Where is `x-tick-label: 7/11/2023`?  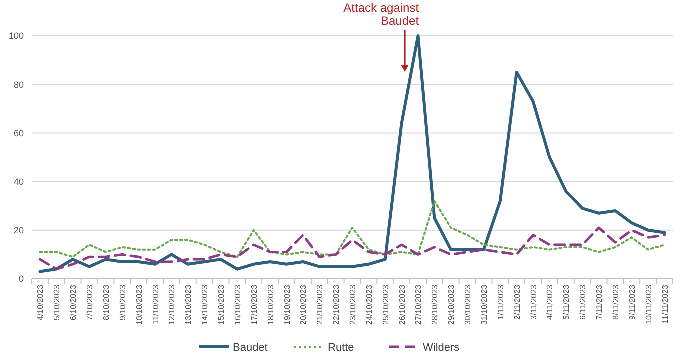
x-tick-label: 7/11/2023 is located at coordinates (599, 302).